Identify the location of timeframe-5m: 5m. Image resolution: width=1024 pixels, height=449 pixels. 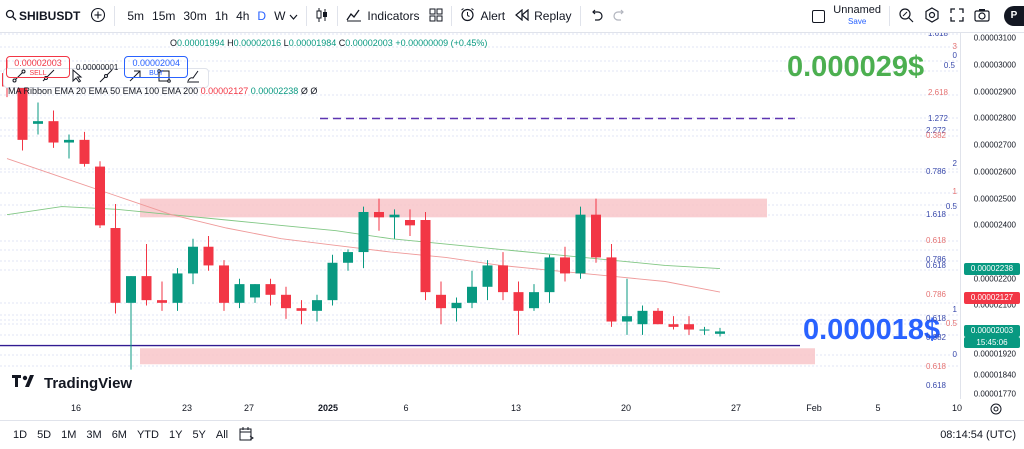
(136, 16).